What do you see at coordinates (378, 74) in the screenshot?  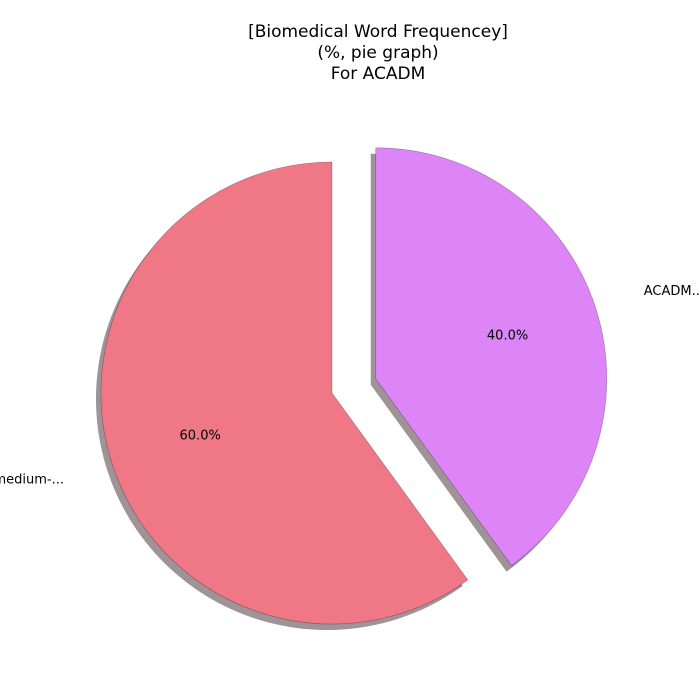 I see `chart-title-line-3: For ACADM` at bounding box center [378, 74].